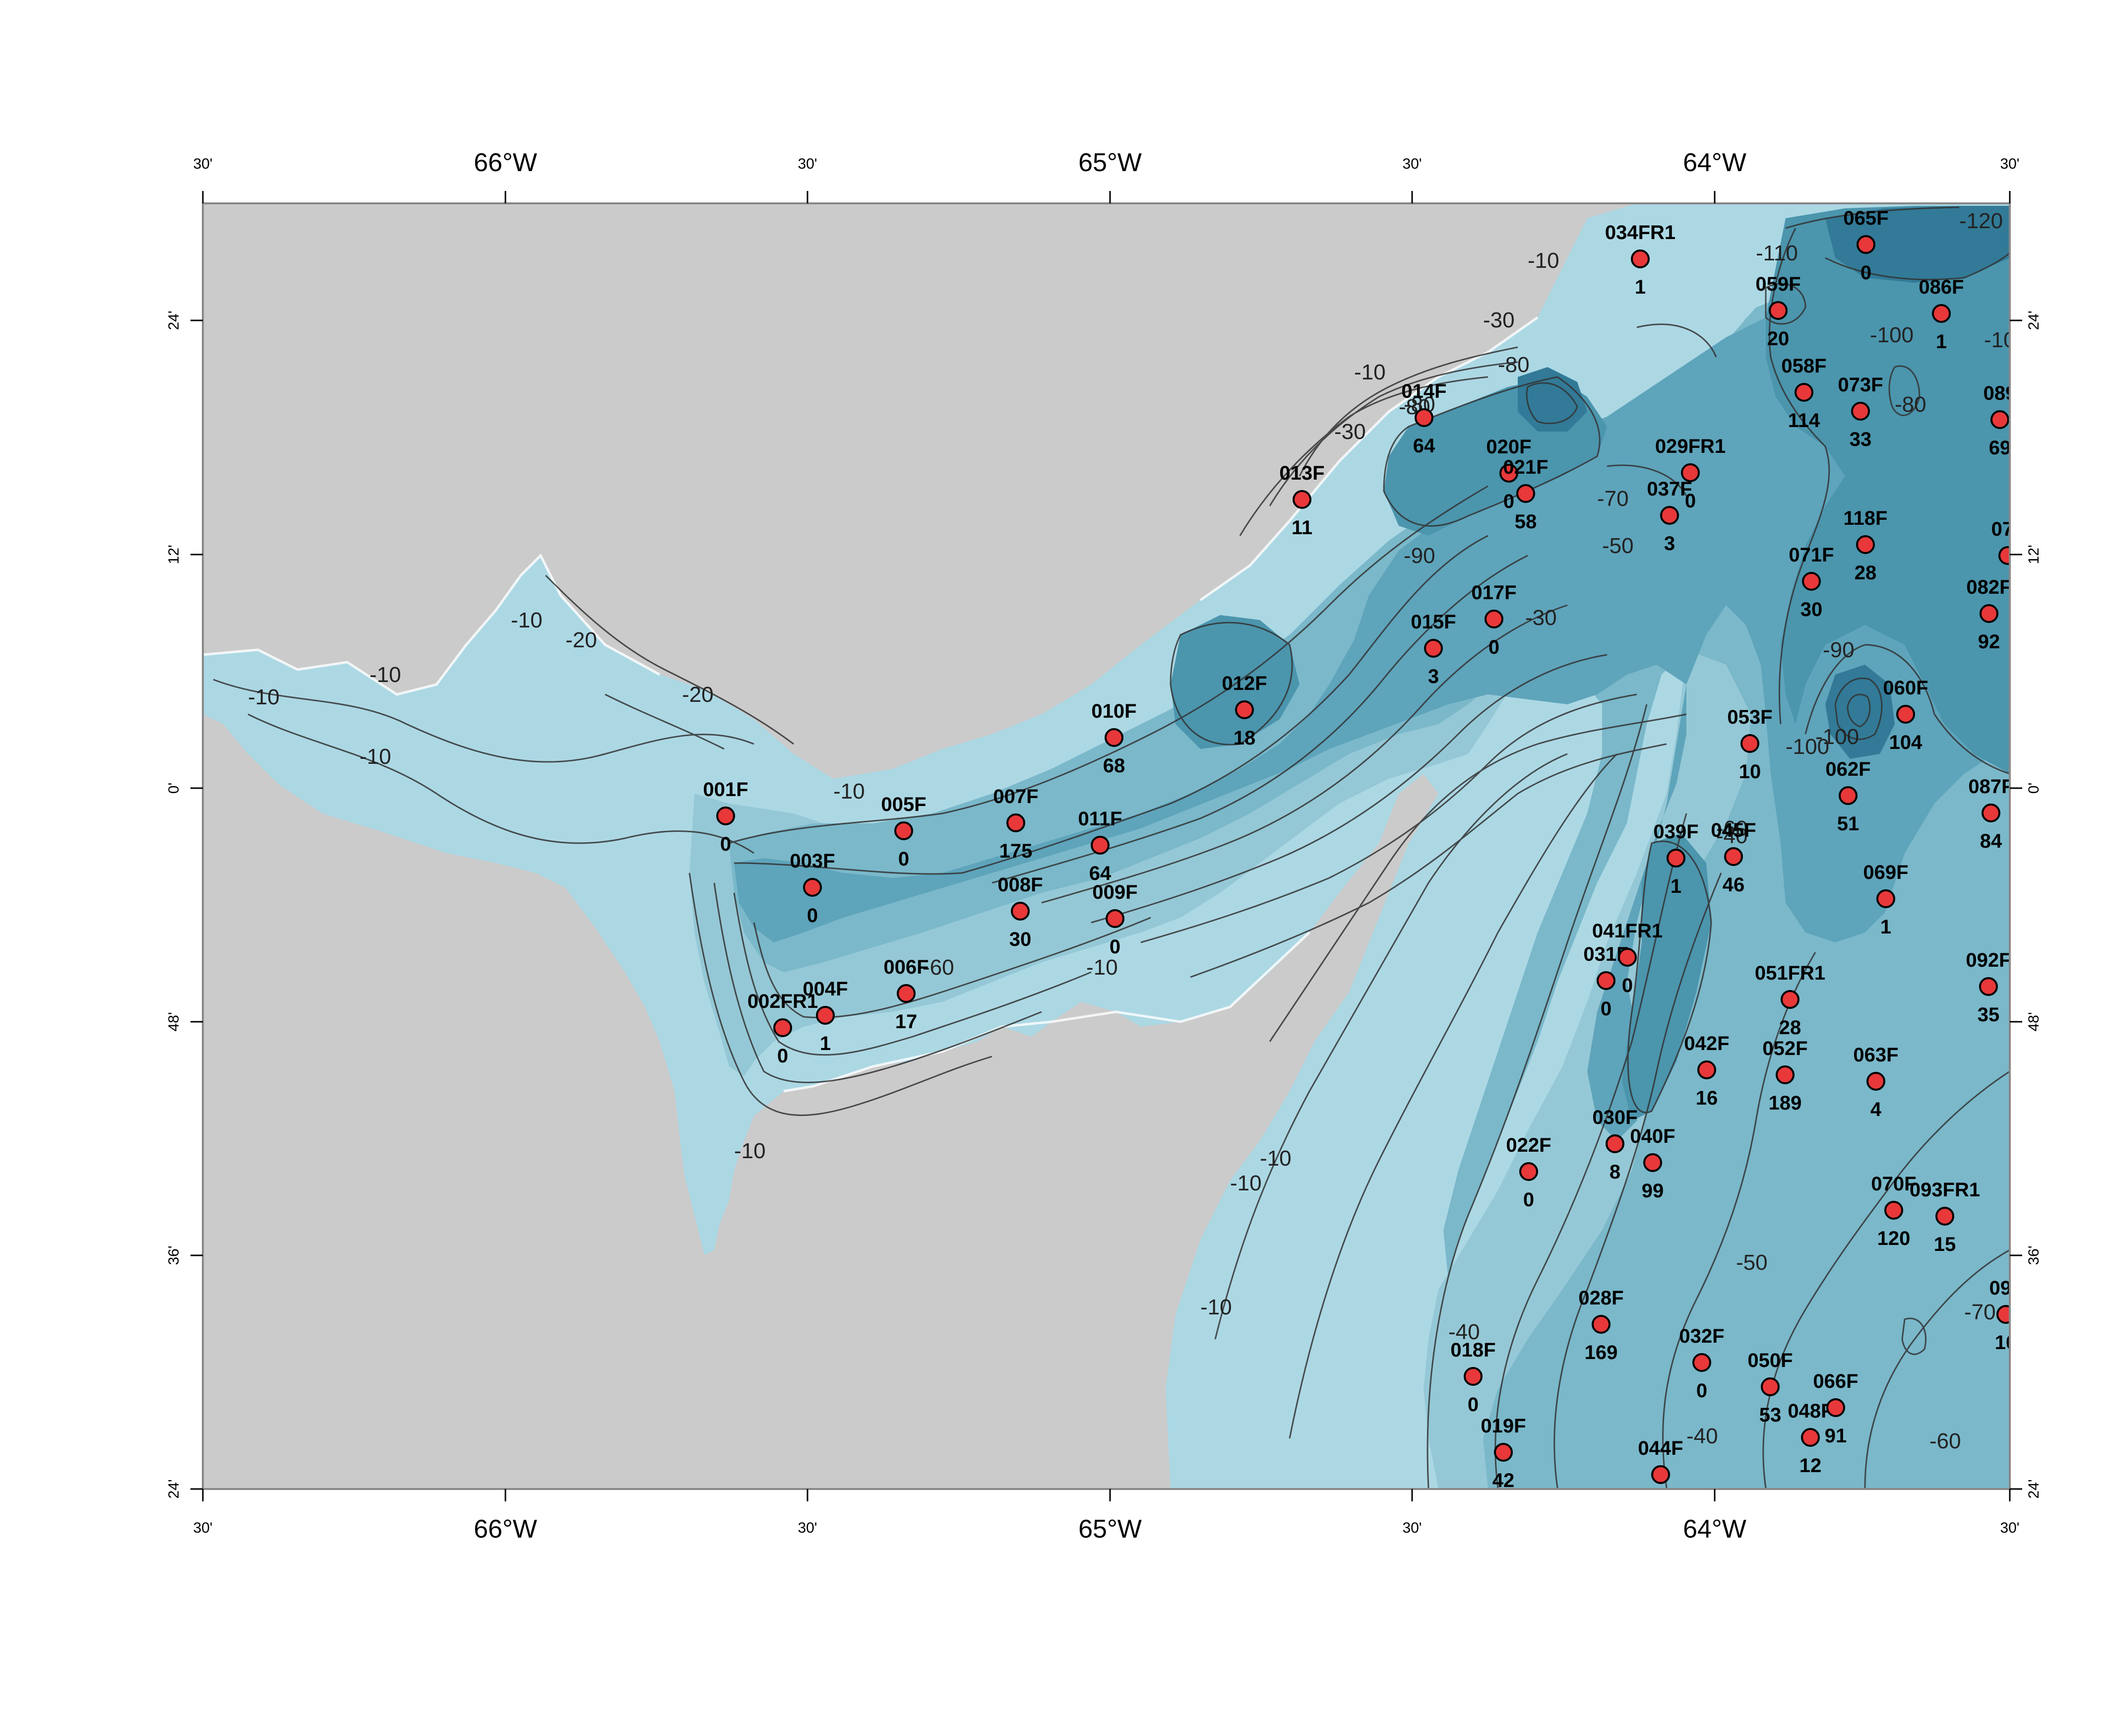 The height and width of the screenshot is (1736, 2108). I want to click on station-marker: 087F 84, so click(1990, 814).